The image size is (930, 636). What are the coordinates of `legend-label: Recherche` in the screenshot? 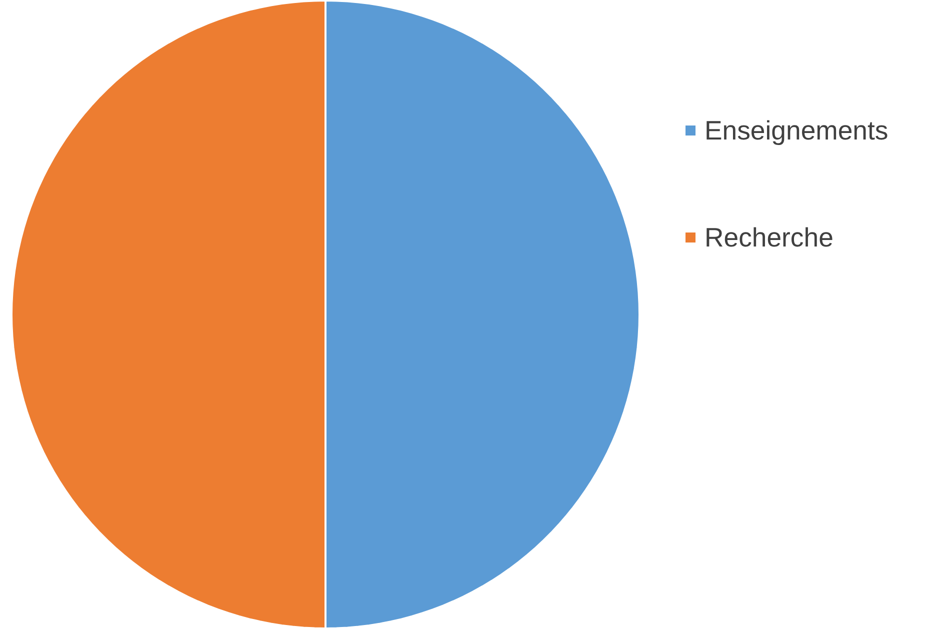 It's located at (769, 237).